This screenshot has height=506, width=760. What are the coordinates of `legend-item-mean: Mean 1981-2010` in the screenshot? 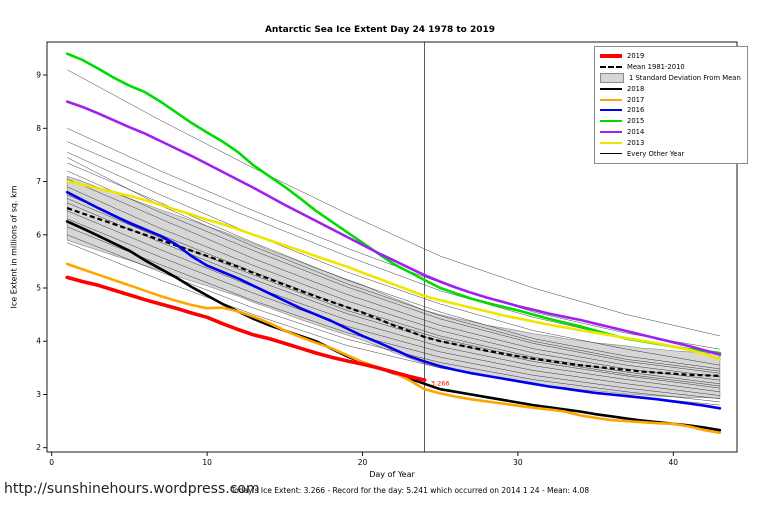 It's located at (670, 67).